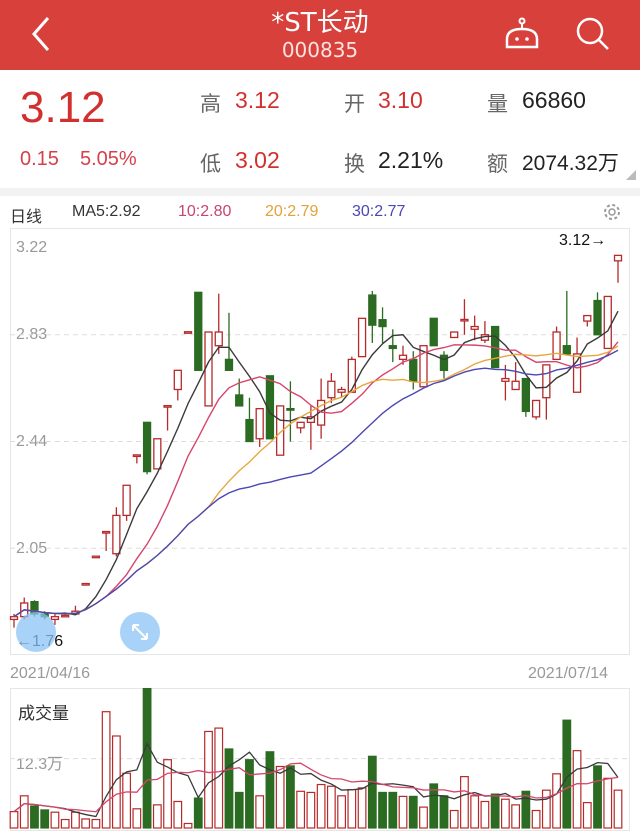 The height and width of the screenshot is (831, 640). Describe the element at coordinates (210, 104) in the screenshot. I see `high-label: 高` at that location.